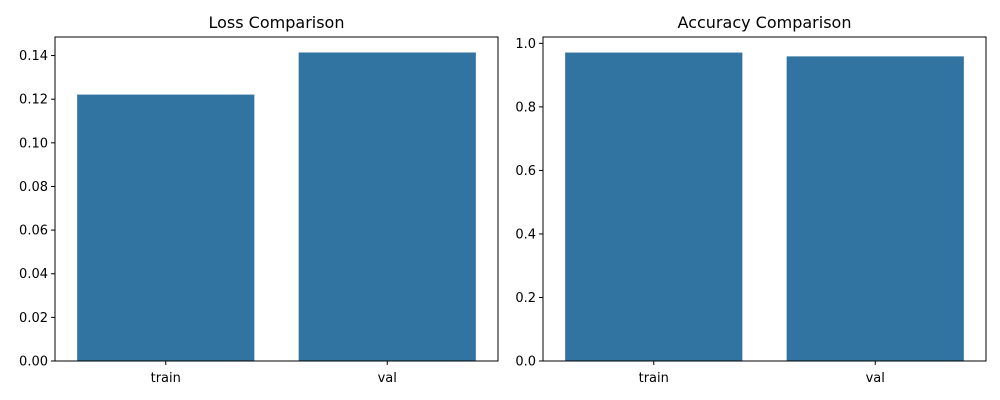  What do you see at coordinates (33, 187) in the screenshot?
I see `loss-ytick-label: 0.08` at bounding box center [33, 187].